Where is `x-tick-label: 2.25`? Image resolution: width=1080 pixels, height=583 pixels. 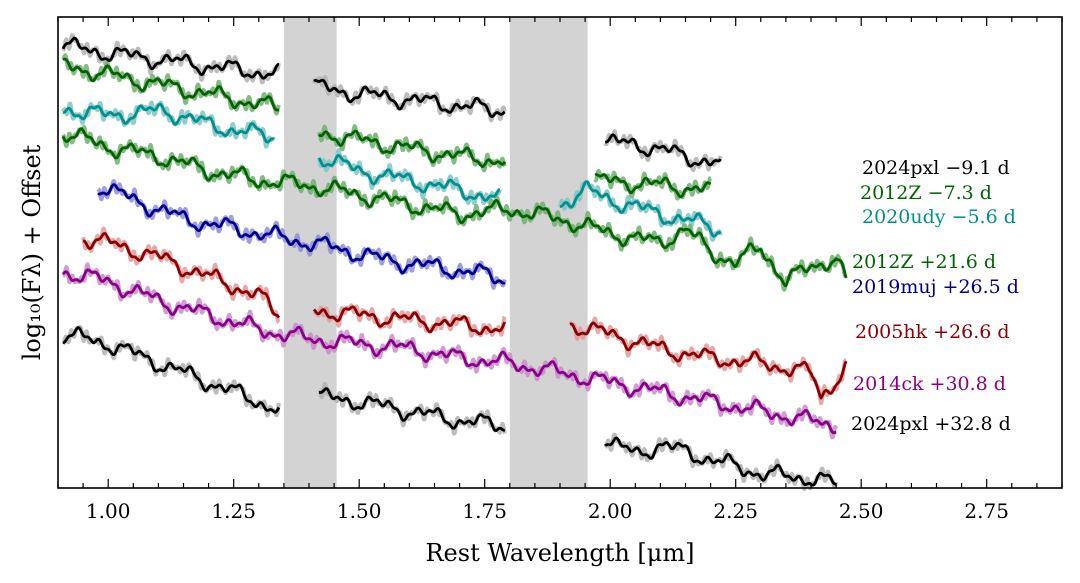 x-tick-label: 2.25 is located at coordinates (735, 511).